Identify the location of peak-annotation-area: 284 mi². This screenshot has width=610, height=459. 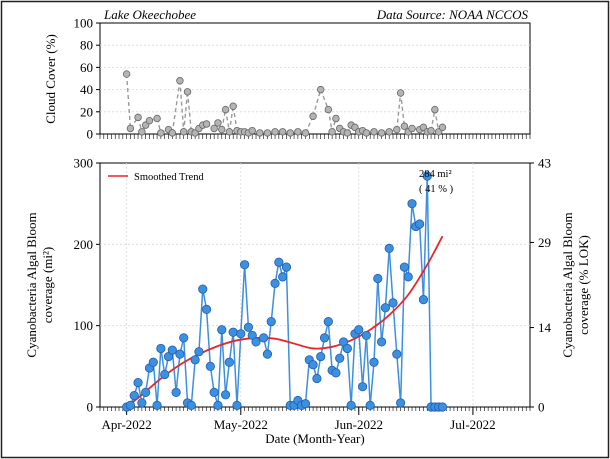
(435, 174).